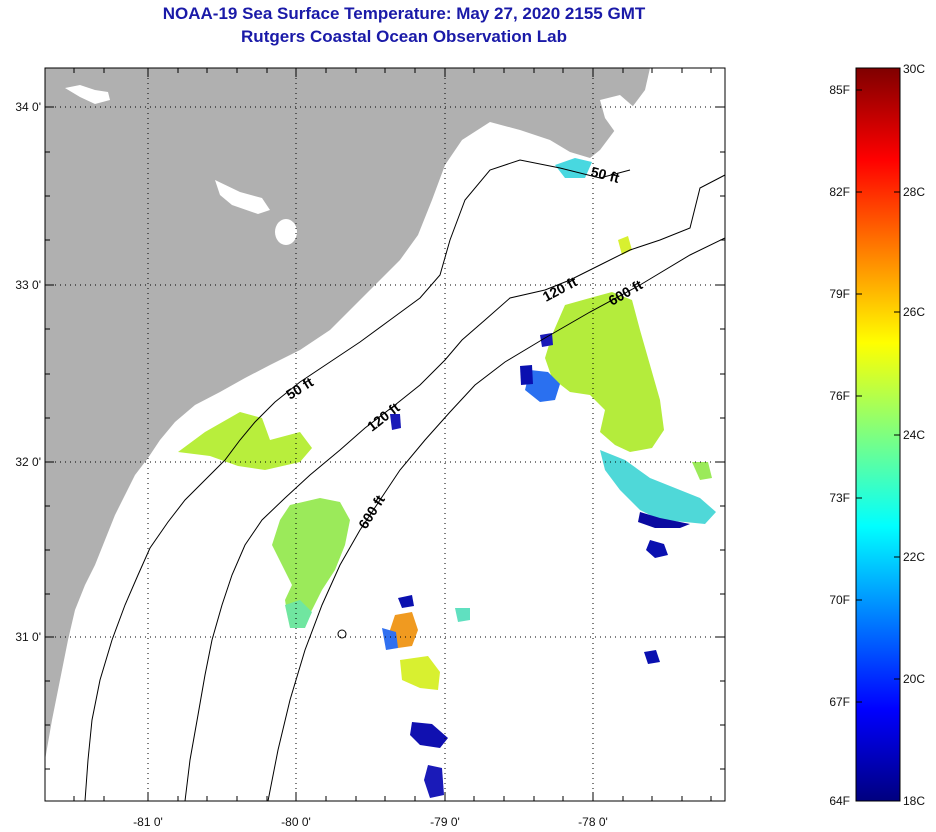  What do you see at coordinates (404, 36) in the screenshot?
I see `map-subtitle: Rutgers Coastal Ocean Observation Lab` at bounding box center [404, 36].